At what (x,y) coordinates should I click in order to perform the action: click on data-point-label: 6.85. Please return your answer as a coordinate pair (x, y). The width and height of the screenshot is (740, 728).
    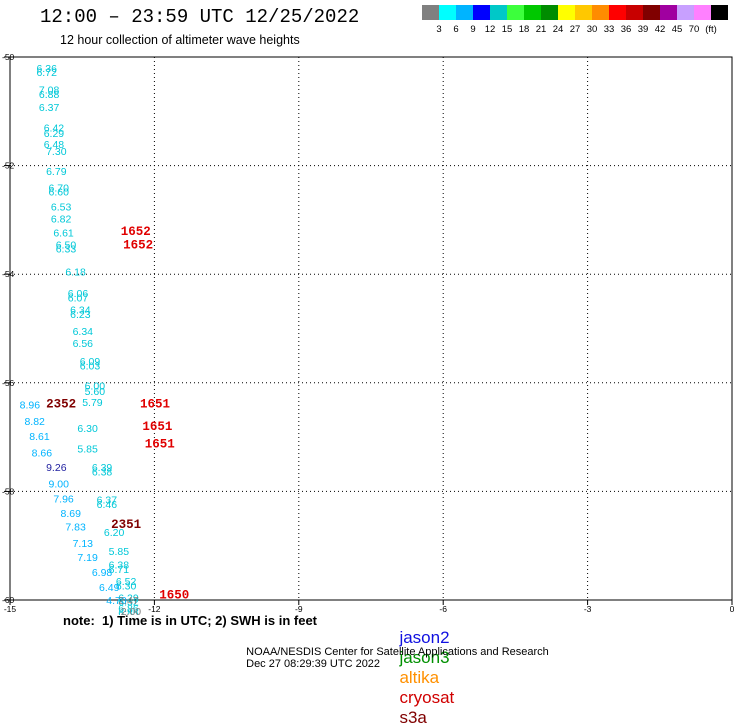
    Looking at the image, I should click on (128, 611).